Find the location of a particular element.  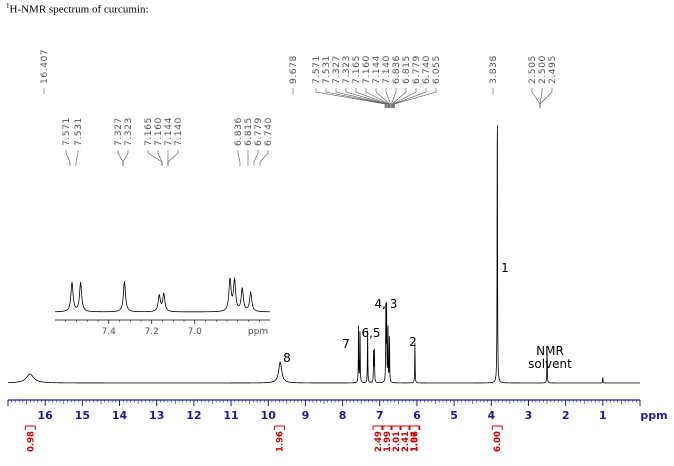

integral-value: 2.01 is located at coordinates (397, 441).